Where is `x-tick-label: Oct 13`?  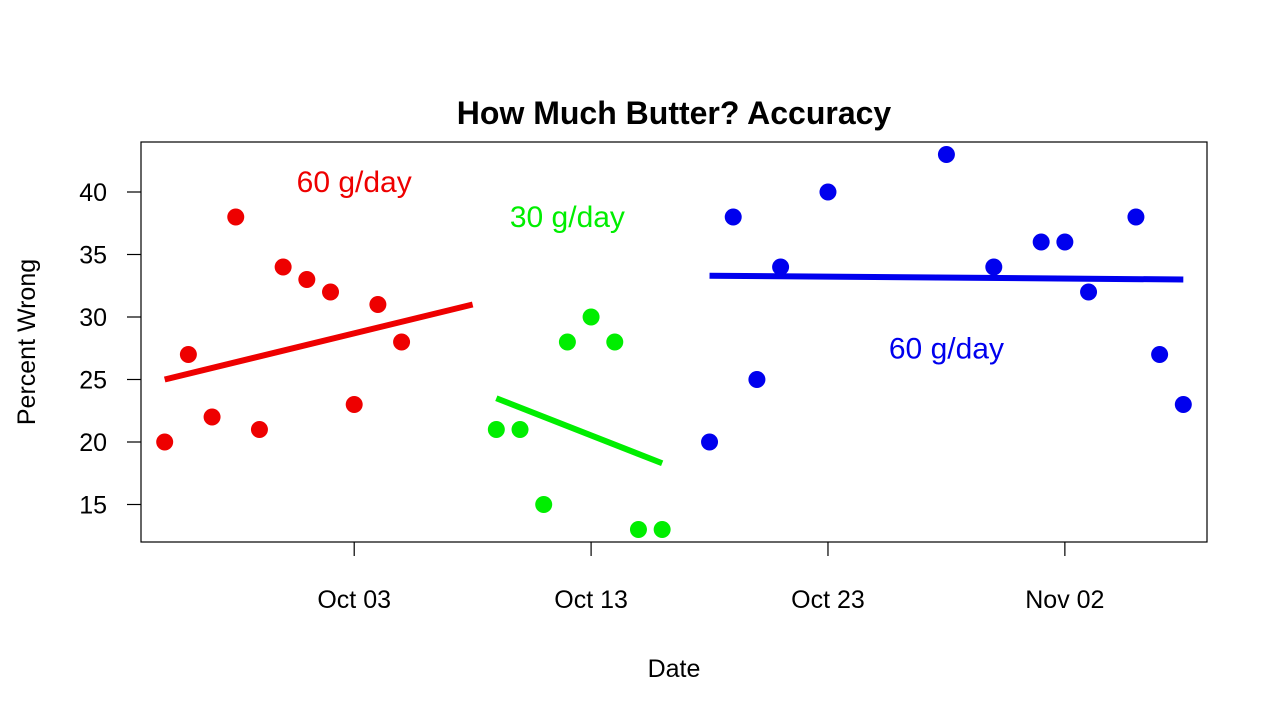
x-tick-label: Oct 13 is located at coordinates (591, 600).